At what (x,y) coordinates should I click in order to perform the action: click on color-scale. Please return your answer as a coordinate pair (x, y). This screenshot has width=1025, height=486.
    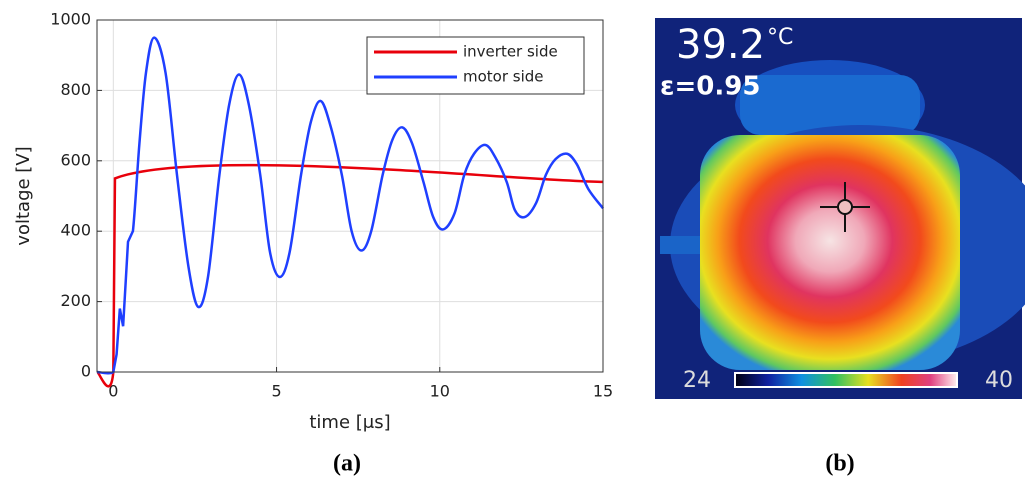
    Looking at the image, I should click on (846, 380).